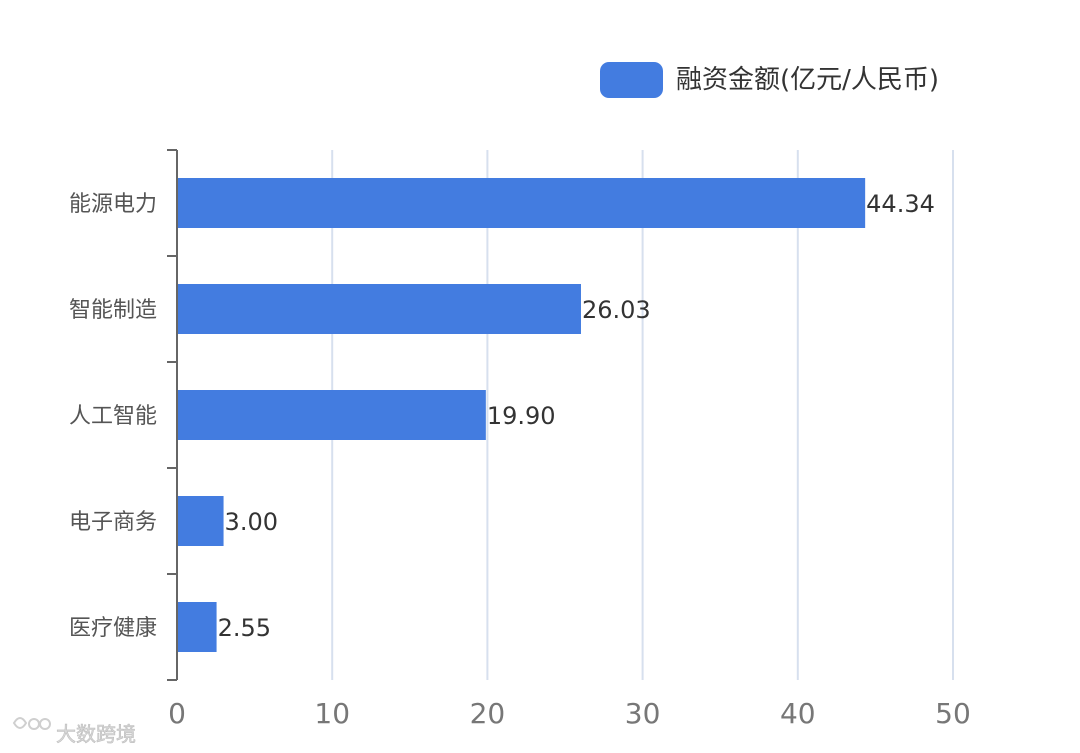 The width and height of the screenshot is (1080, 753). What do you see at coordinates (488, 713) in the screenshot?
I see `x-tick-label: 20` at bounding box center [488, 713].